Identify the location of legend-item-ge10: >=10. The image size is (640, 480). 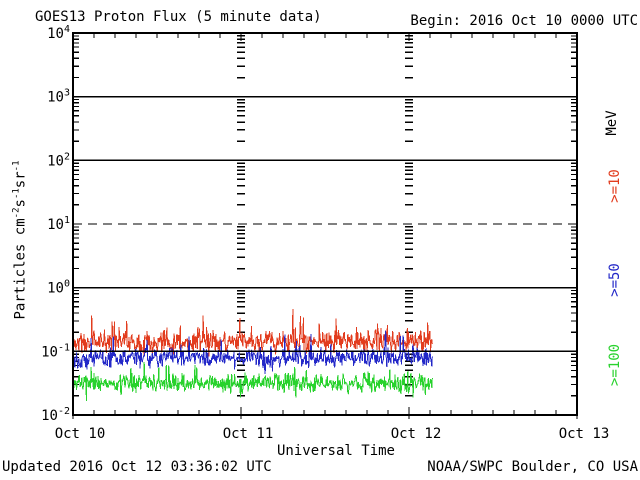
(615, 186).